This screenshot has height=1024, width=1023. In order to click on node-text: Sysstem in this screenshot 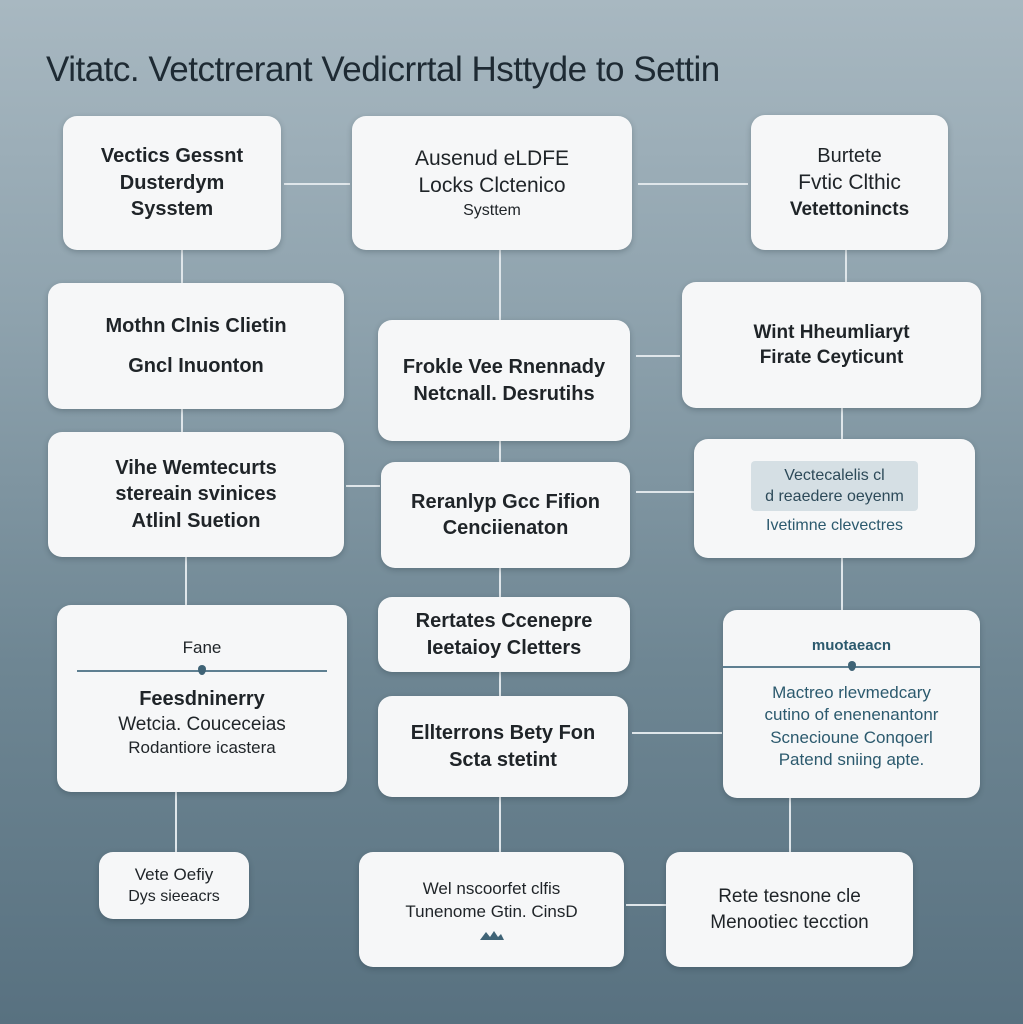, I will do `click(172, 209)`.